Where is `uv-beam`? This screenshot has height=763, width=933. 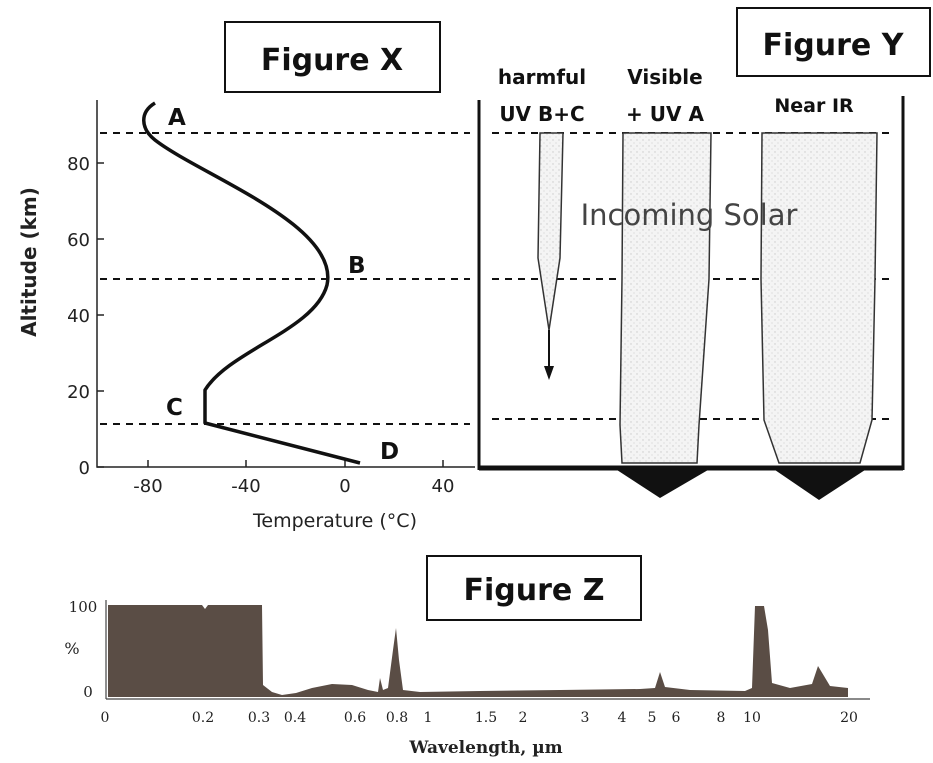 uv-beam is located at coordinates (550, 231).